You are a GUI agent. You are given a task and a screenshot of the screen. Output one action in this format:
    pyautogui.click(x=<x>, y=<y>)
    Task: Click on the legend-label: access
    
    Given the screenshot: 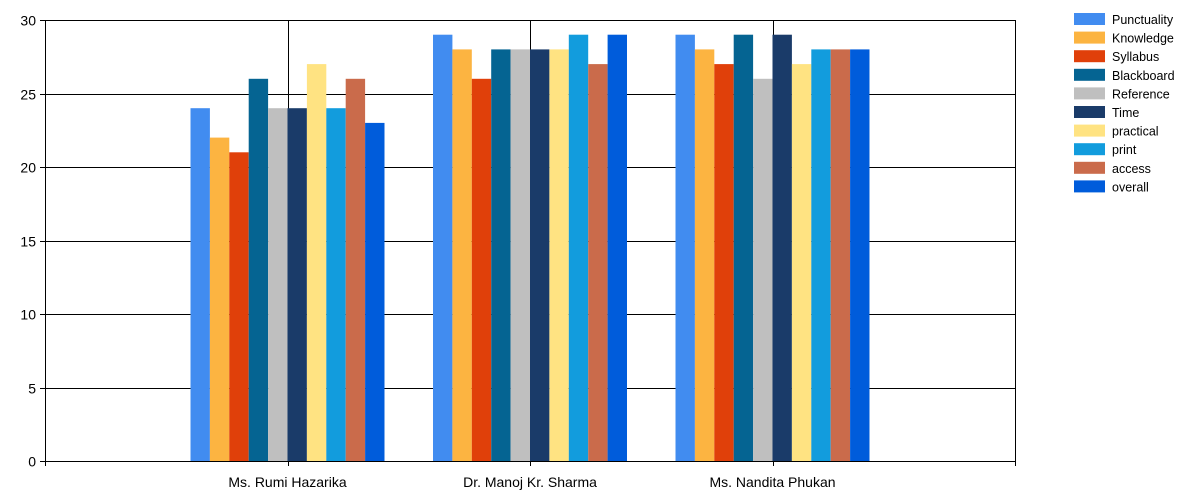 What is the action you would take?
    pyautogui.click(x=1131, y=169)
    